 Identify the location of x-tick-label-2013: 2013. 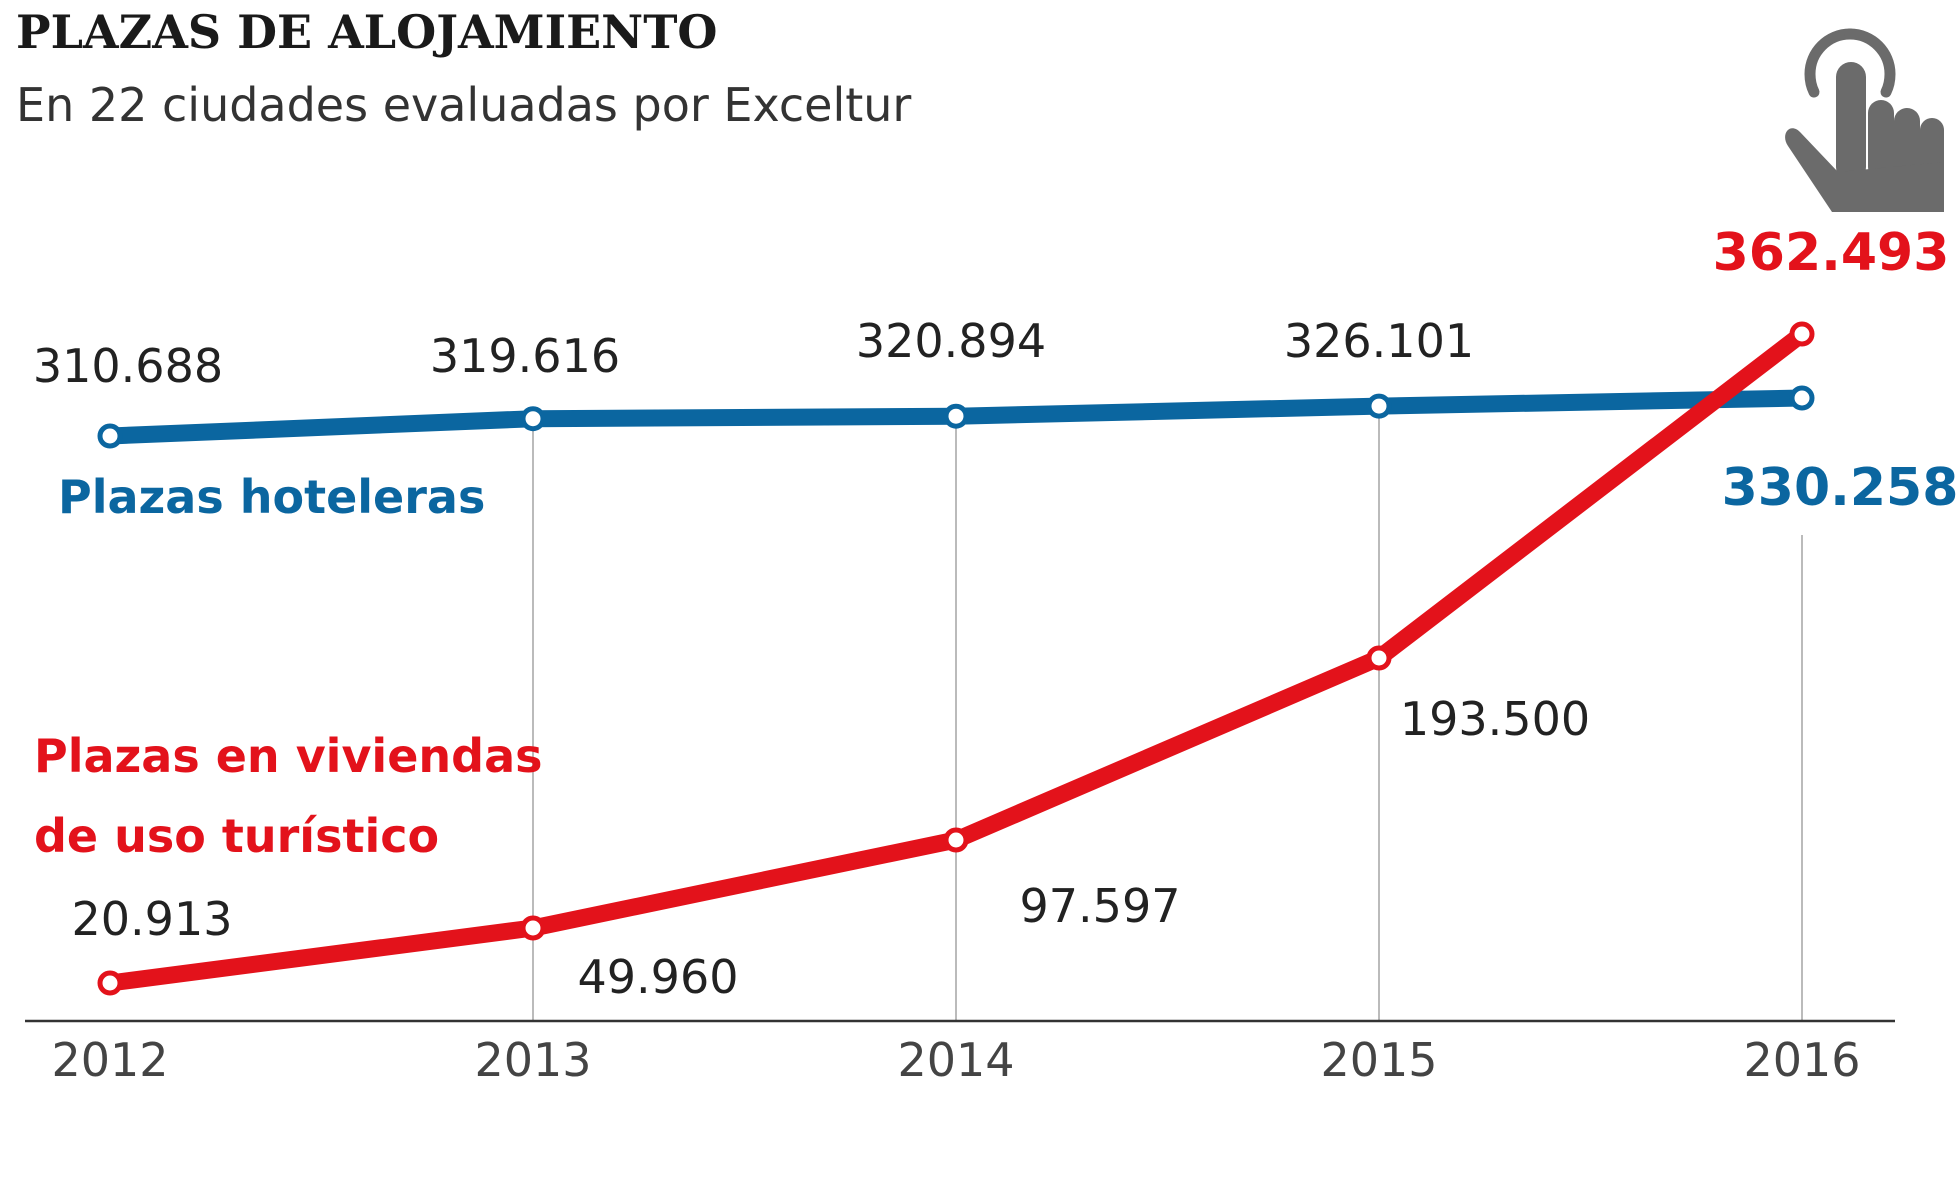
(532, 1060).